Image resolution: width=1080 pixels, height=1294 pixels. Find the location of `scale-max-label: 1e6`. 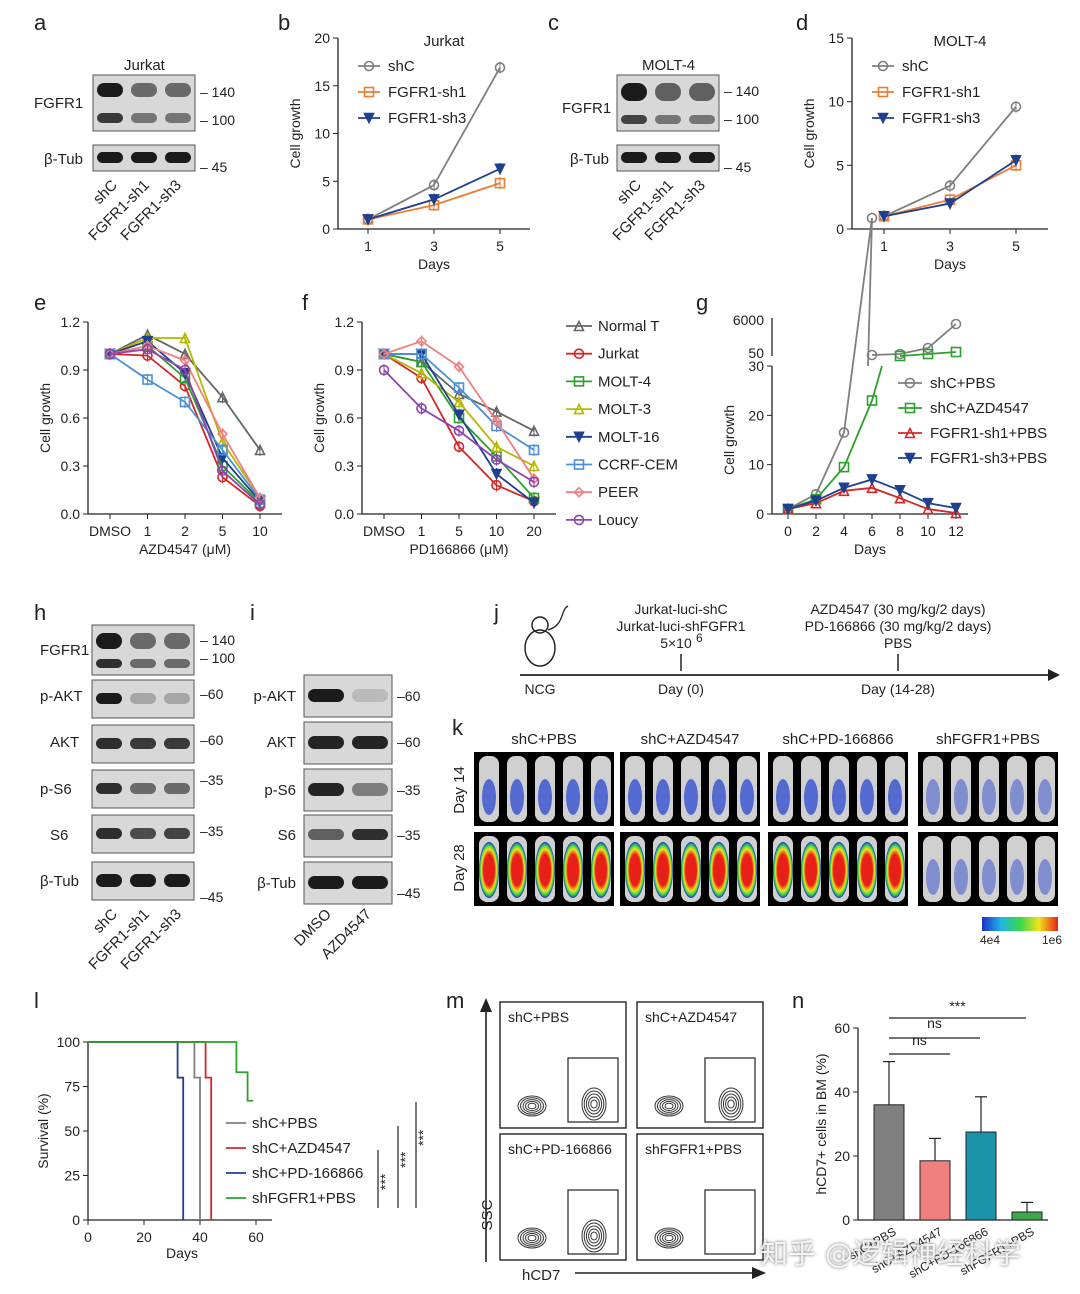

scale-max-label: 1e6 is located at coordinates (1052, 940).